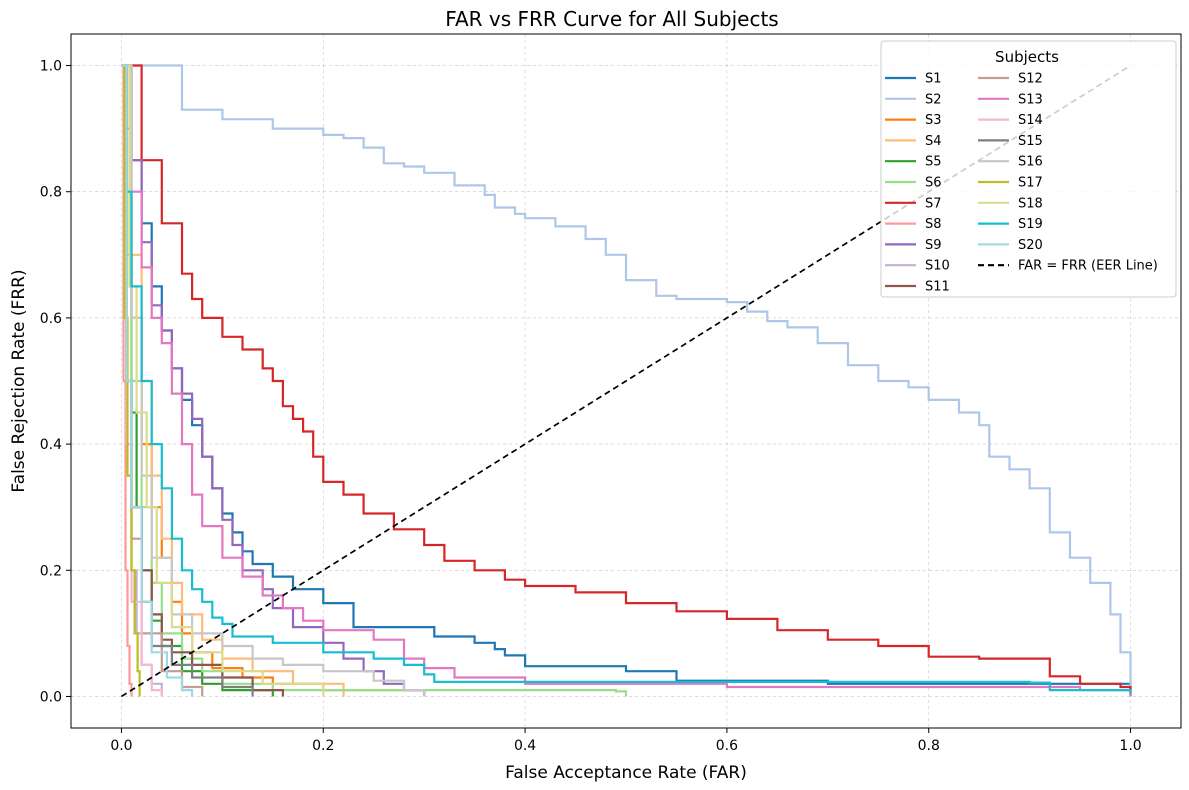 This screenshot has height=790, width=1189. What do you see at coordinates (1030, 79) in the screenshot?
I see `legend-label: S12` at bounding box center [1030, 79].